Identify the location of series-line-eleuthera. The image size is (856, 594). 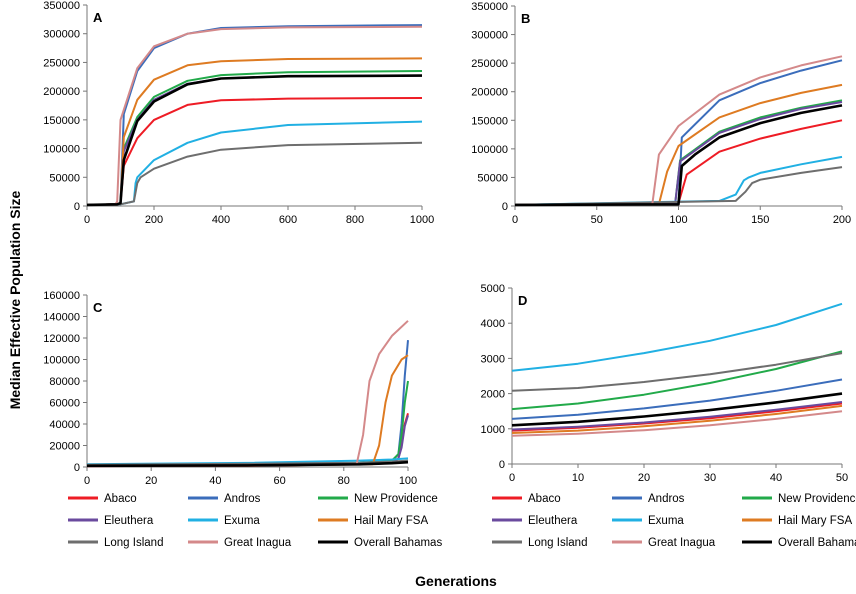
(247, 441).